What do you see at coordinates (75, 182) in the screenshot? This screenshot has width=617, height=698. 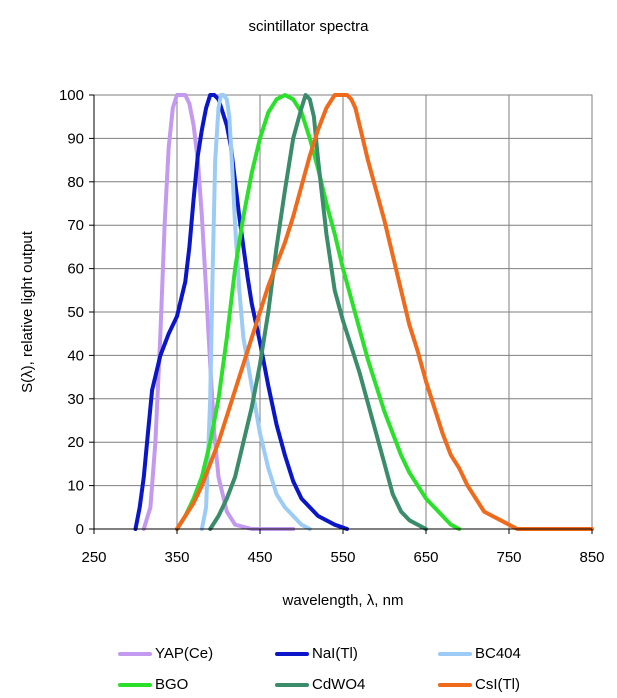 I see `y-tick-label: 80` at bounding box center [75, 182].